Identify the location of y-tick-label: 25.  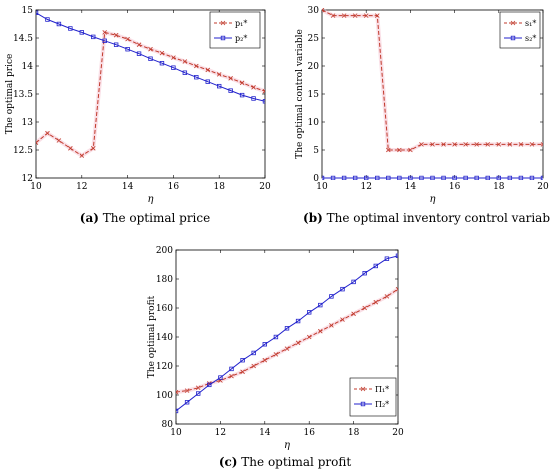
(314, 39).